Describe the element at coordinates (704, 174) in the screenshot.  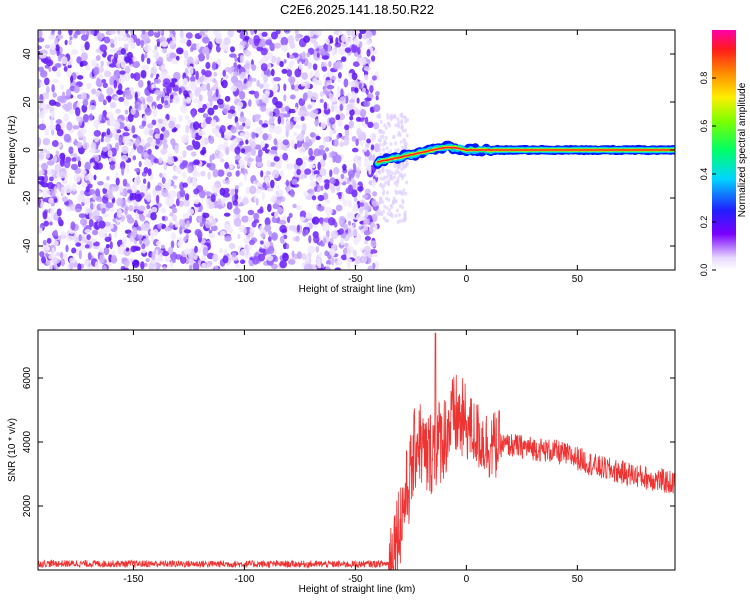
I see `colorbar-tick-label: 0.4` at that location.